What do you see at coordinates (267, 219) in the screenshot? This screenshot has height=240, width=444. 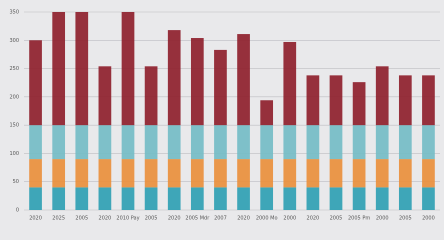 I see `x-tick-label: 2000 Mo` at bounding box center [267, 219].